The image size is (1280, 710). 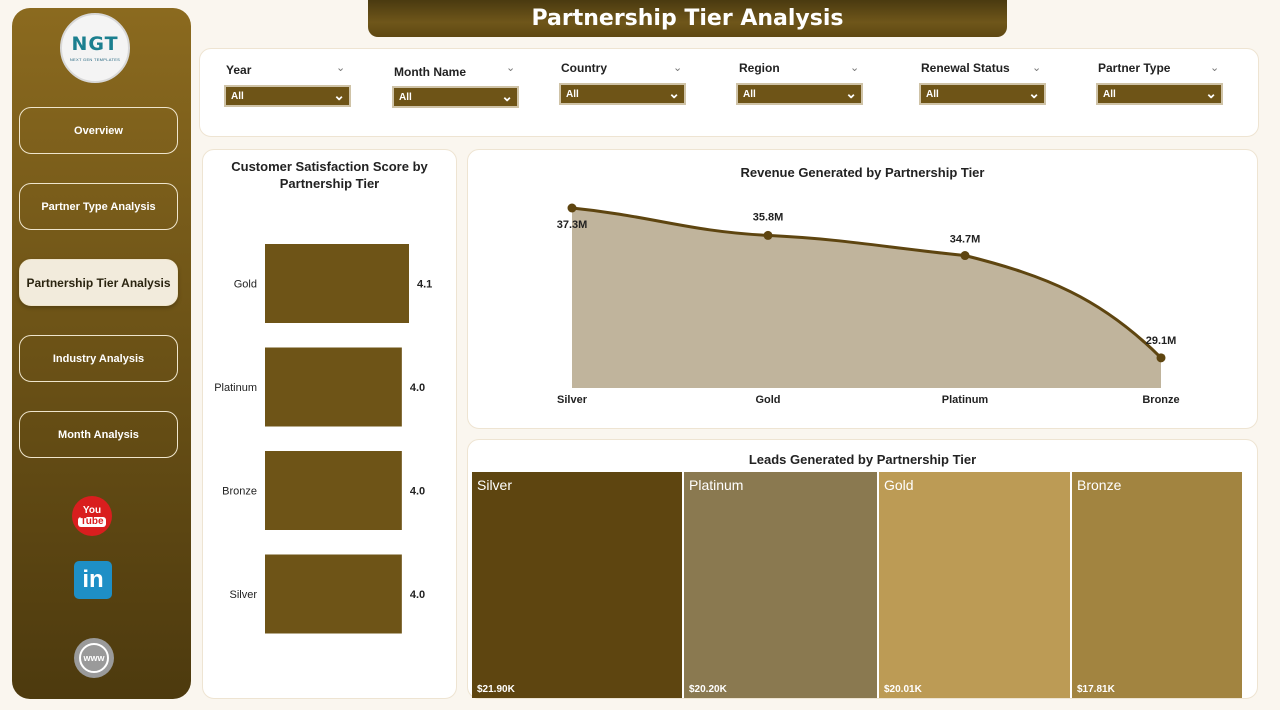 I want to click on filter-renewal-status-label: Renewal Status, so click(x=965, y=68).